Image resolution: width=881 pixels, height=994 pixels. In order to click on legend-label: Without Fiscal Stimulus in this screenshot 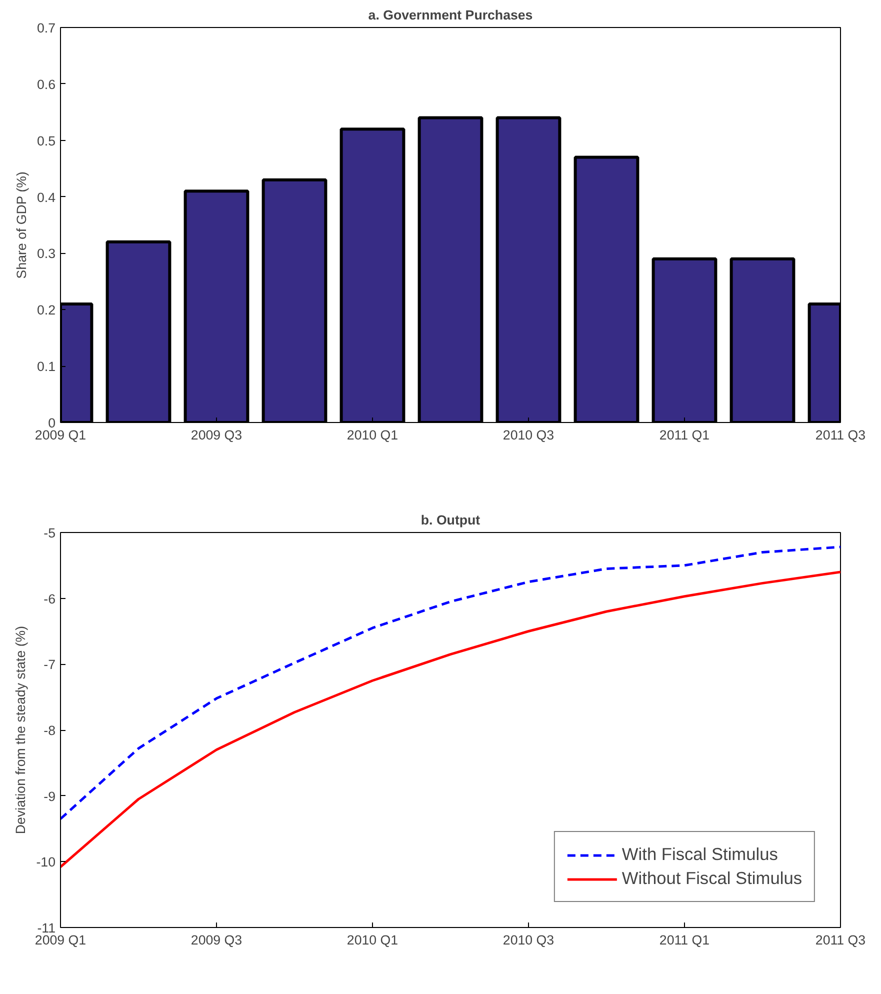, I will do `click(712, 878)`.